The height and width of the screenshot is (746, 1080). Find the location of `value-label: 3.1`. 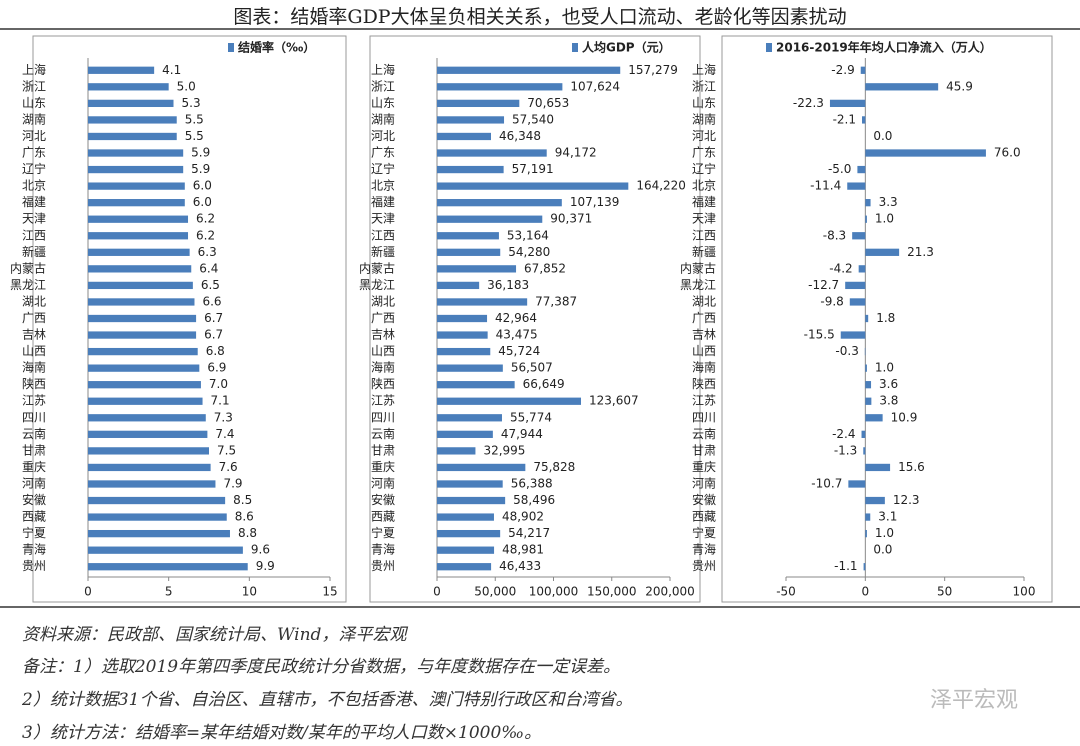

value-label: 3.1 is located at coordinates (887, 517).